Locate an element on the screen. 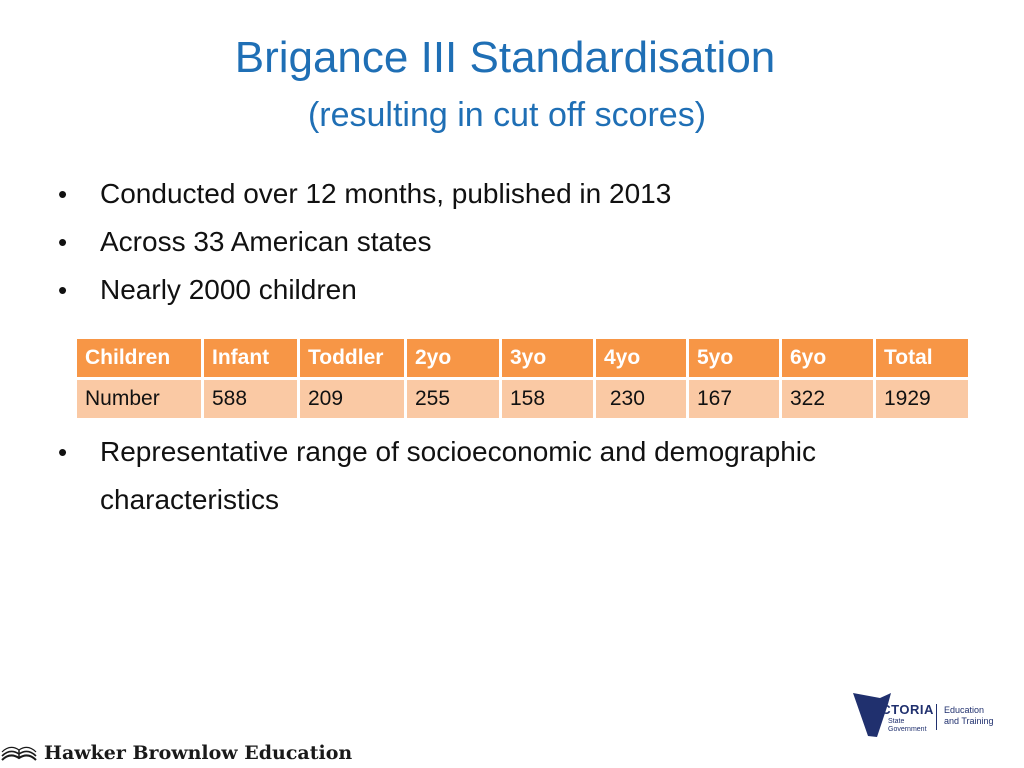 Image resolution: width=1024 pixels, height=768 pixels. logo-divider is located at coordinates (936, 717).